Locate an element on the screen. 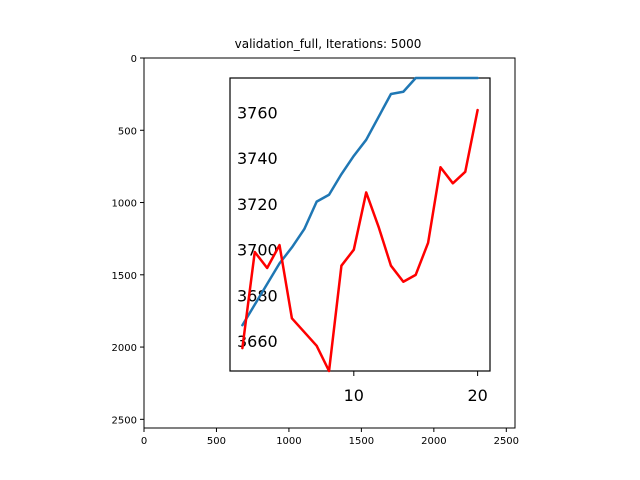  outer-x-tick-label: 2500 is located at coordinates (506, 441).